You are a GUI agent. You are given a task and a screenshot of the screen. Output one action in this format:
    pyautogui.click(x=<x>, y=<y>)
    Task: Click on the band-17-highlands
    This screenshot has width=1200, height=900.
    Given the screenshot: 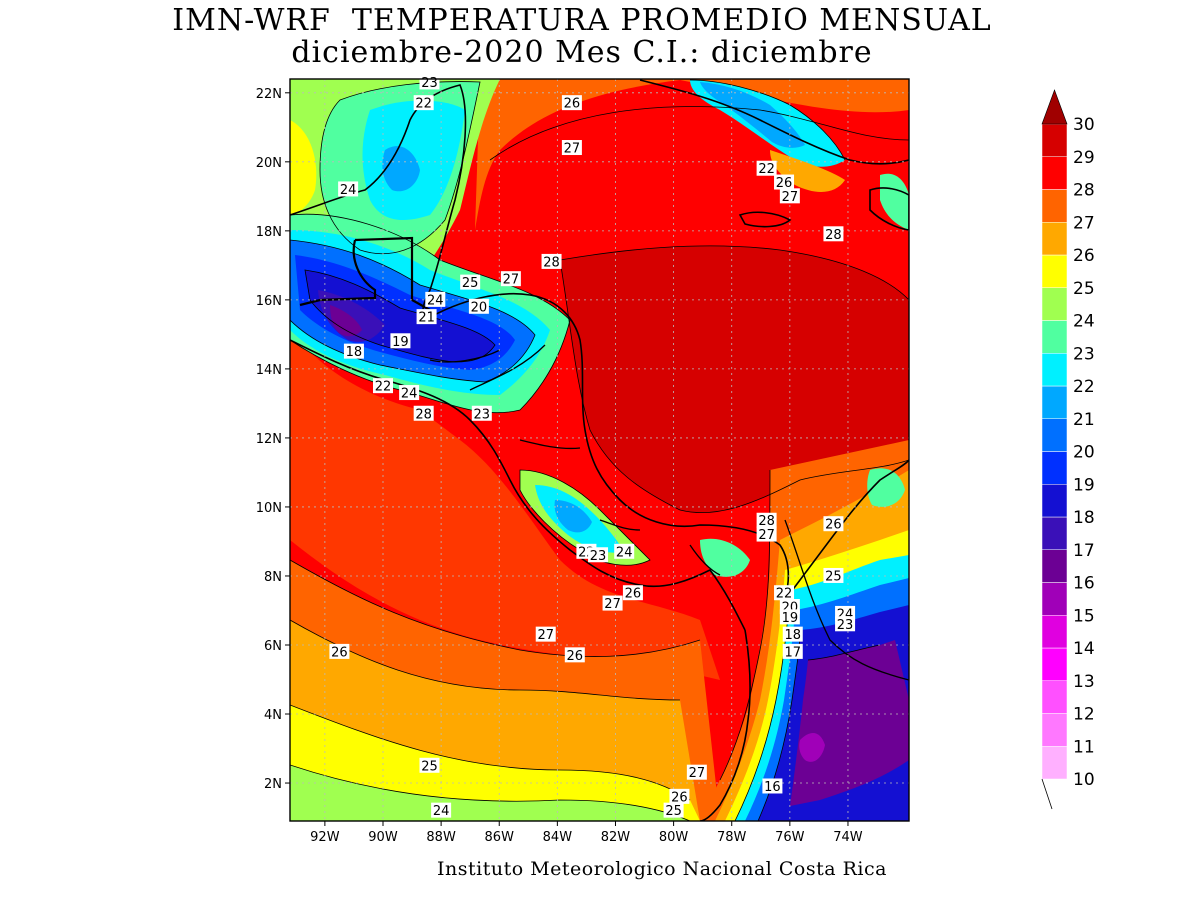 What is the action you would take?
    pyautogui.click(x=351, y=316)
    